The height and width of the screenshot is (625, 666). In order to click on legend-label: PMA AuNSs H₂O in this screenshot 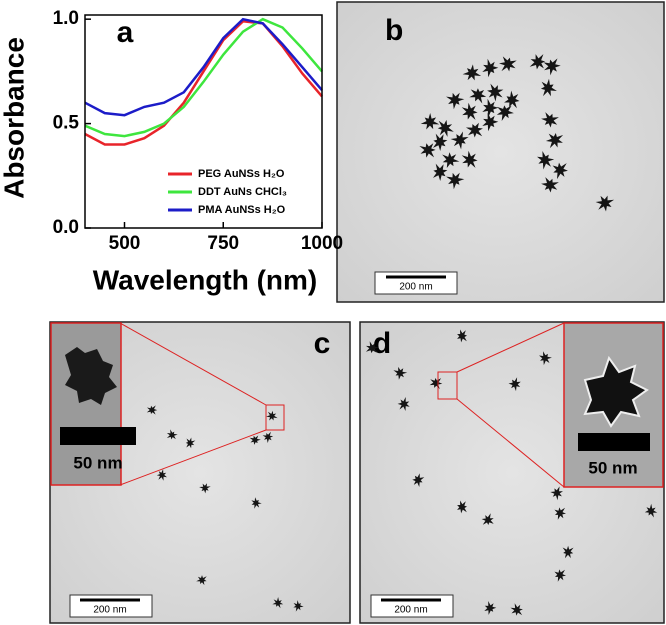, I will do `click(242, 210)`.